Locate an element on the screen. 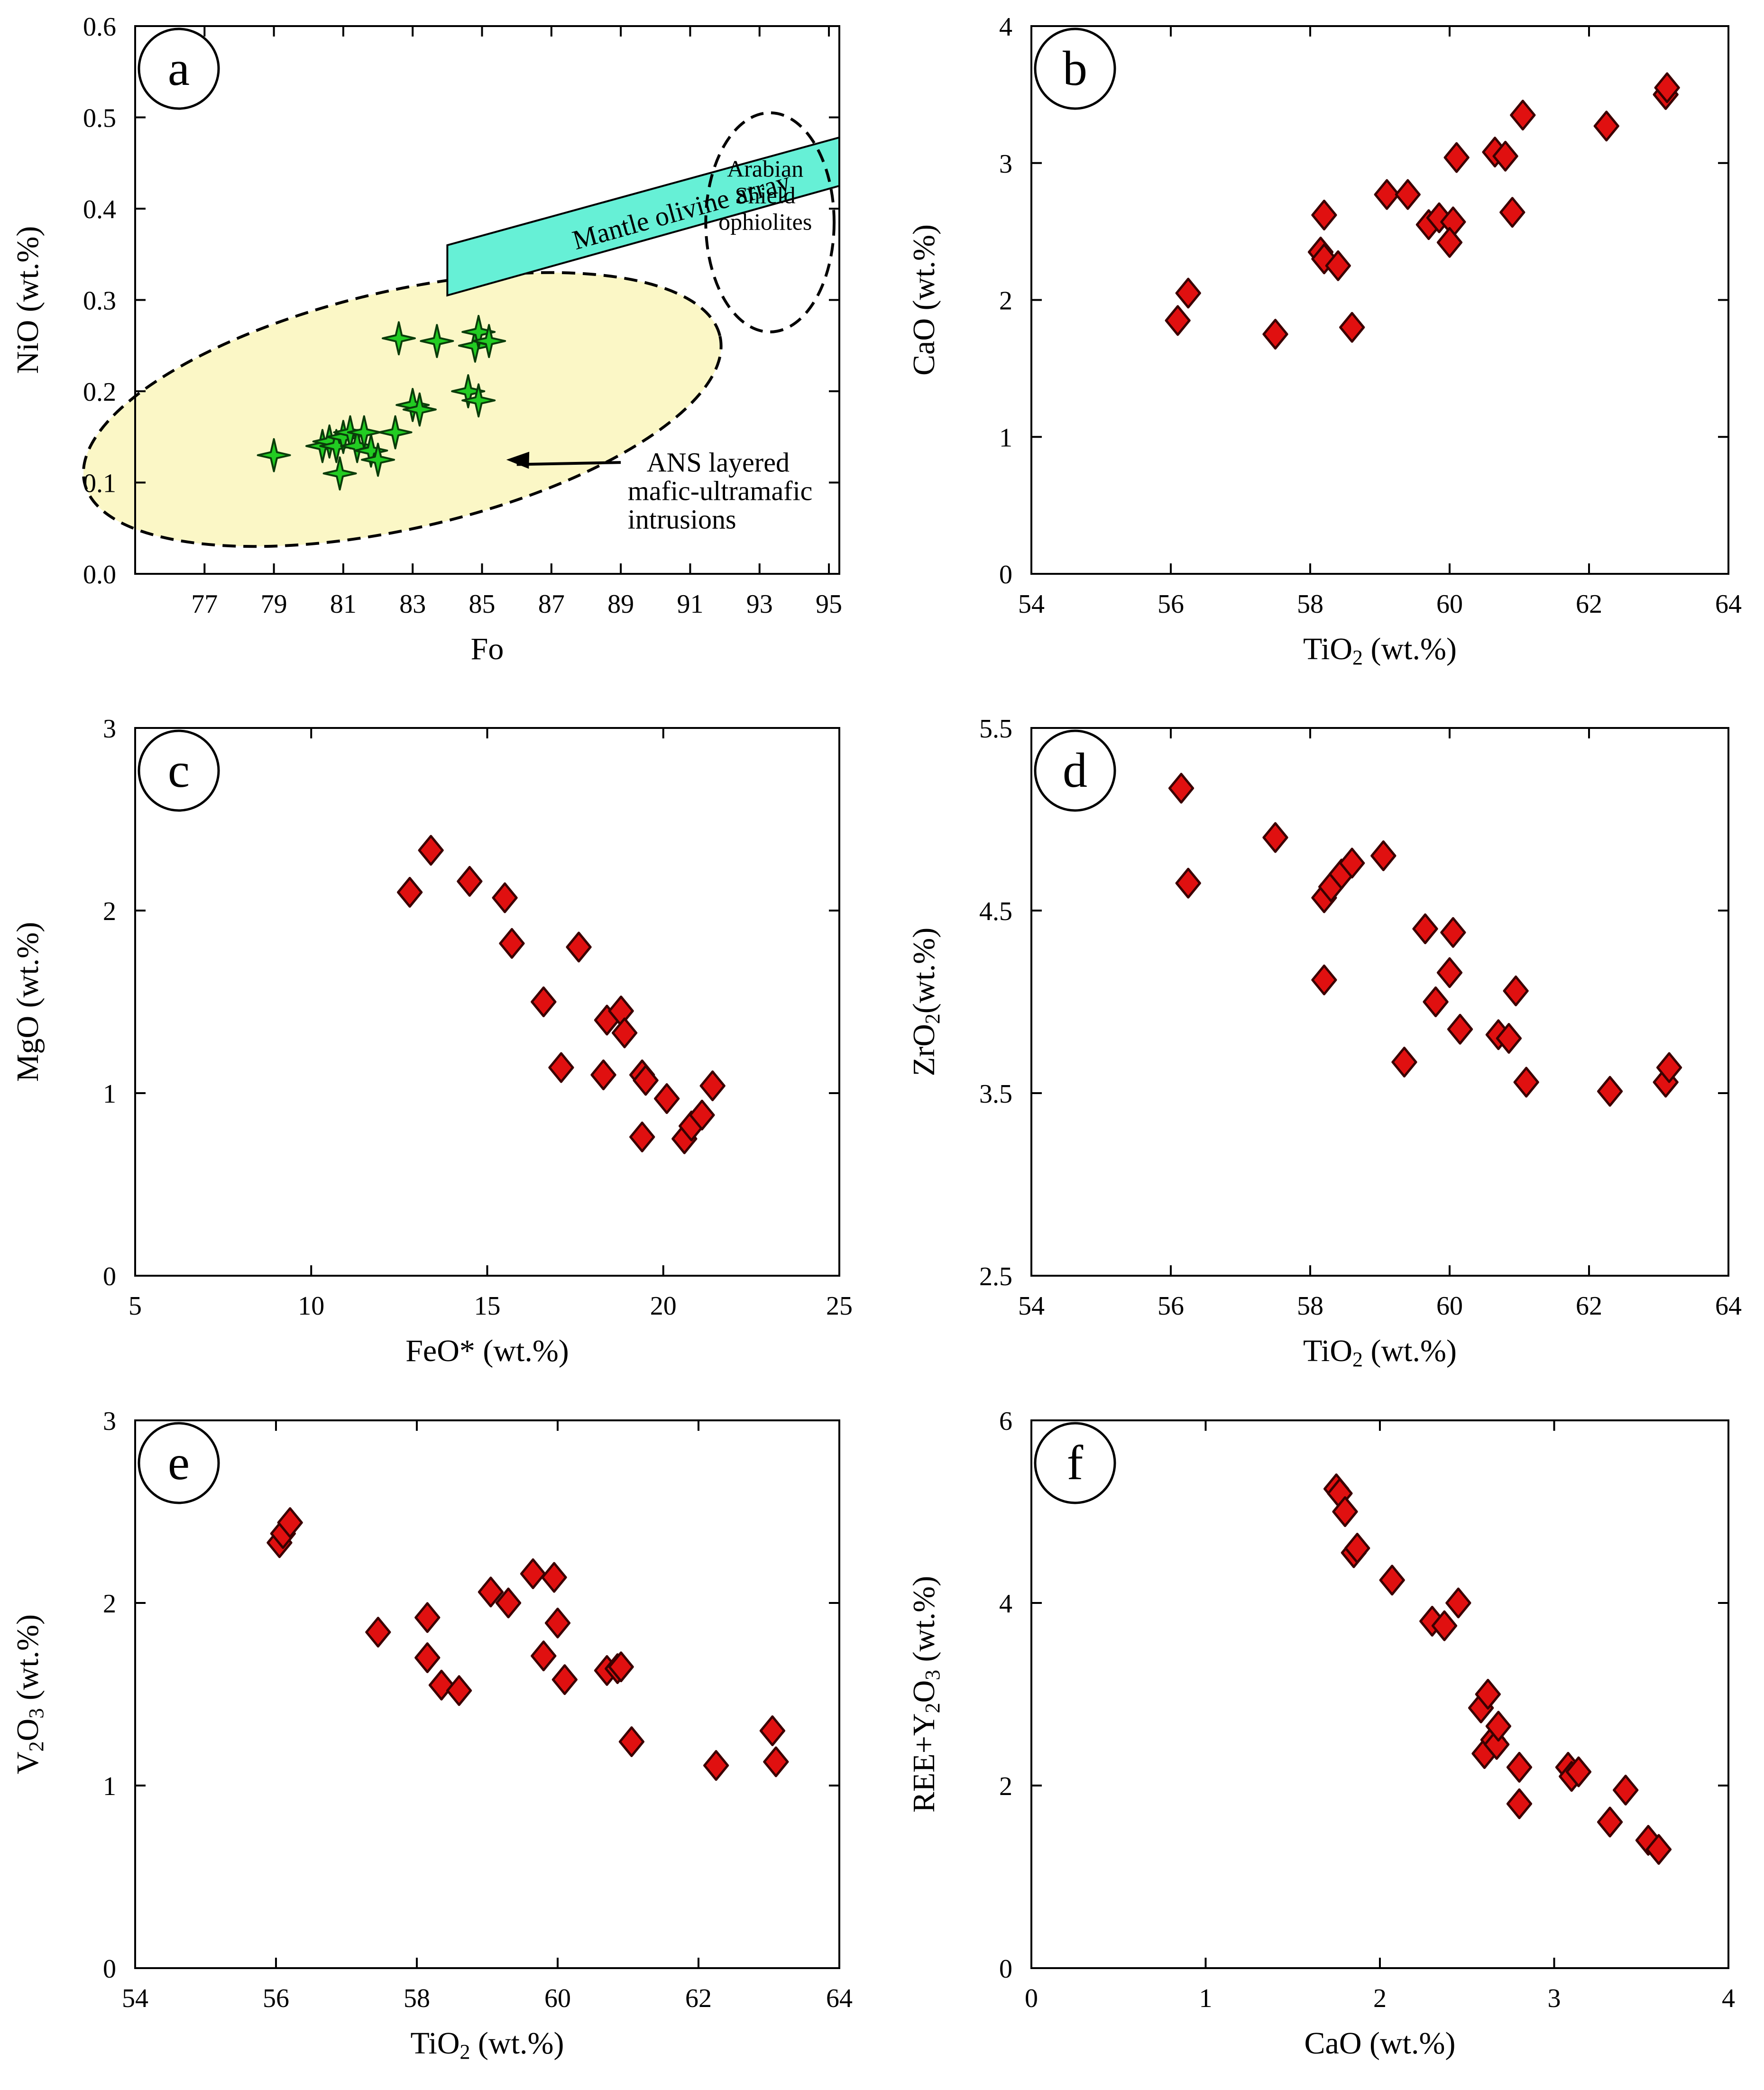 The width and height of the screenshot is (1764, 2090). panel-a-ytick-label-6: 0.6 is located at coordinates (99, 27).